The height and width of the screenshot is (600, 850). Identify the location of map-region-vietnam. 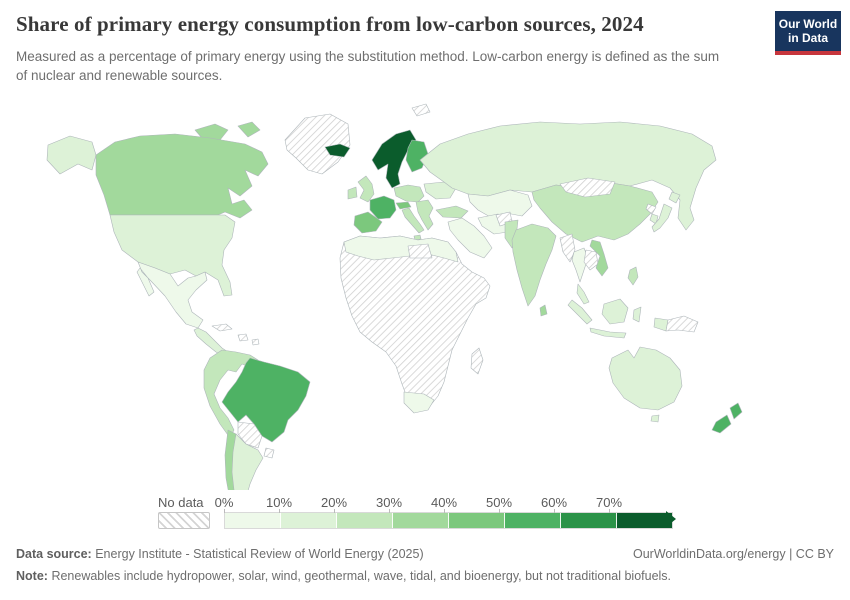
(599, 258).